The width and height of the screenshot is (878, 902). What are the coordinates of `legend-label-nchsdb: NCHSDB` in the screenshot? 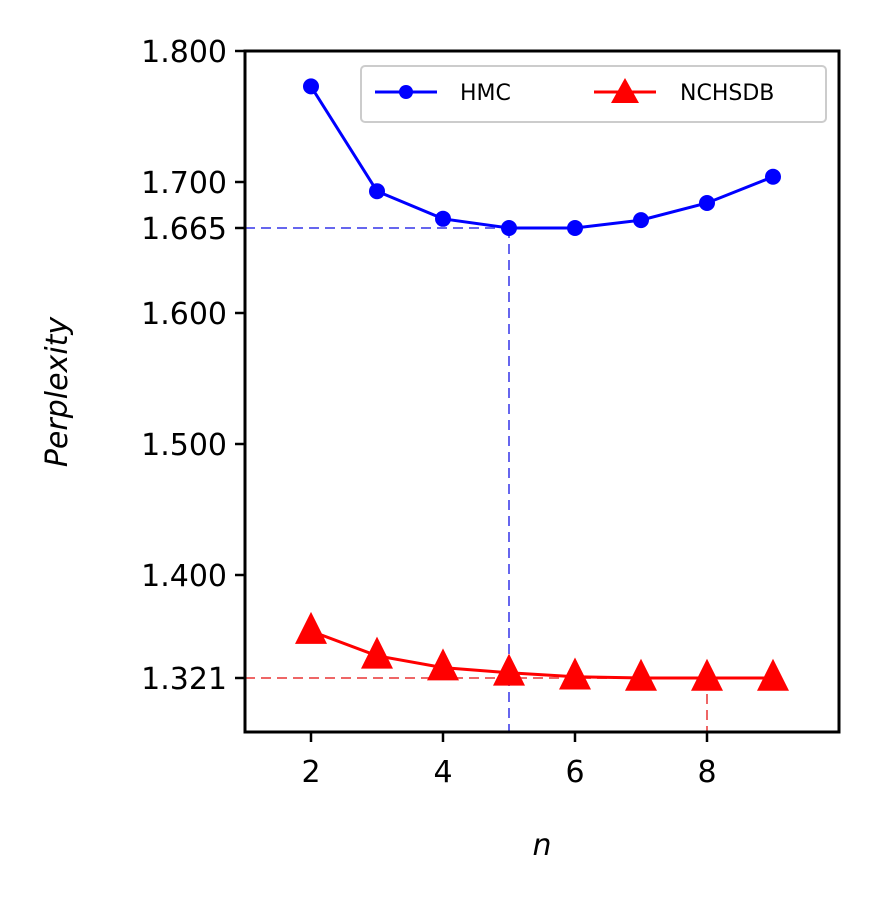 It's located at (727, 93).